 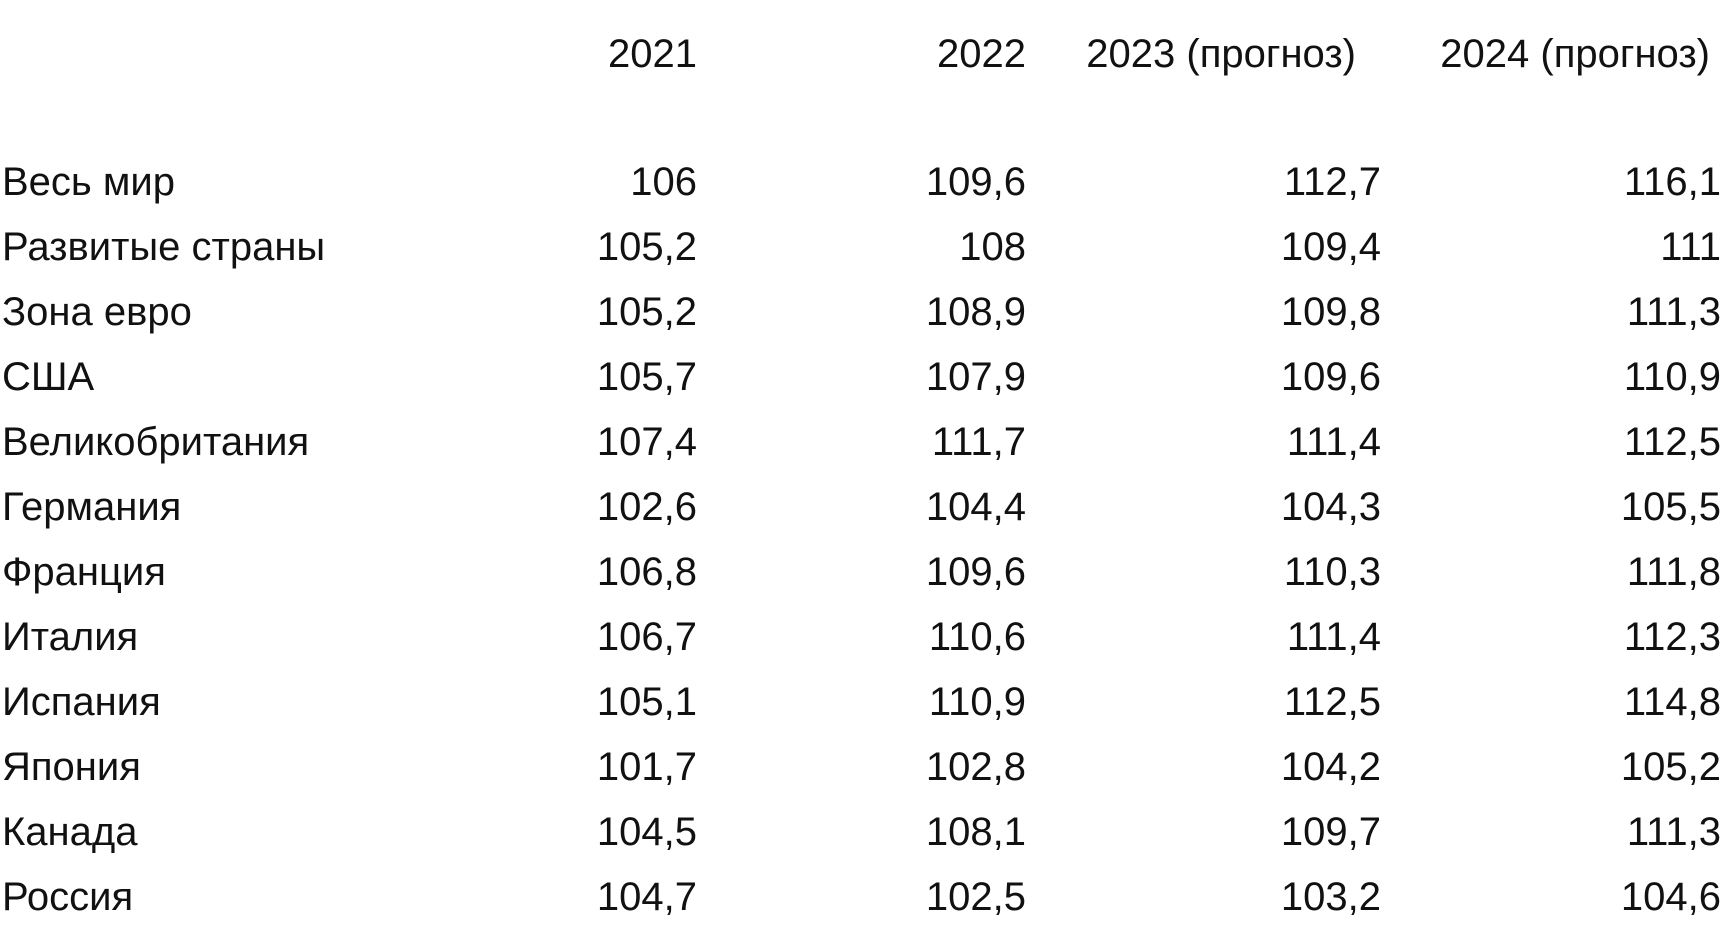 What do you see at coordinates (1330, 832) in the screenshot?
I see `table-cell: 109,7` at bounding box center [1330, 832].